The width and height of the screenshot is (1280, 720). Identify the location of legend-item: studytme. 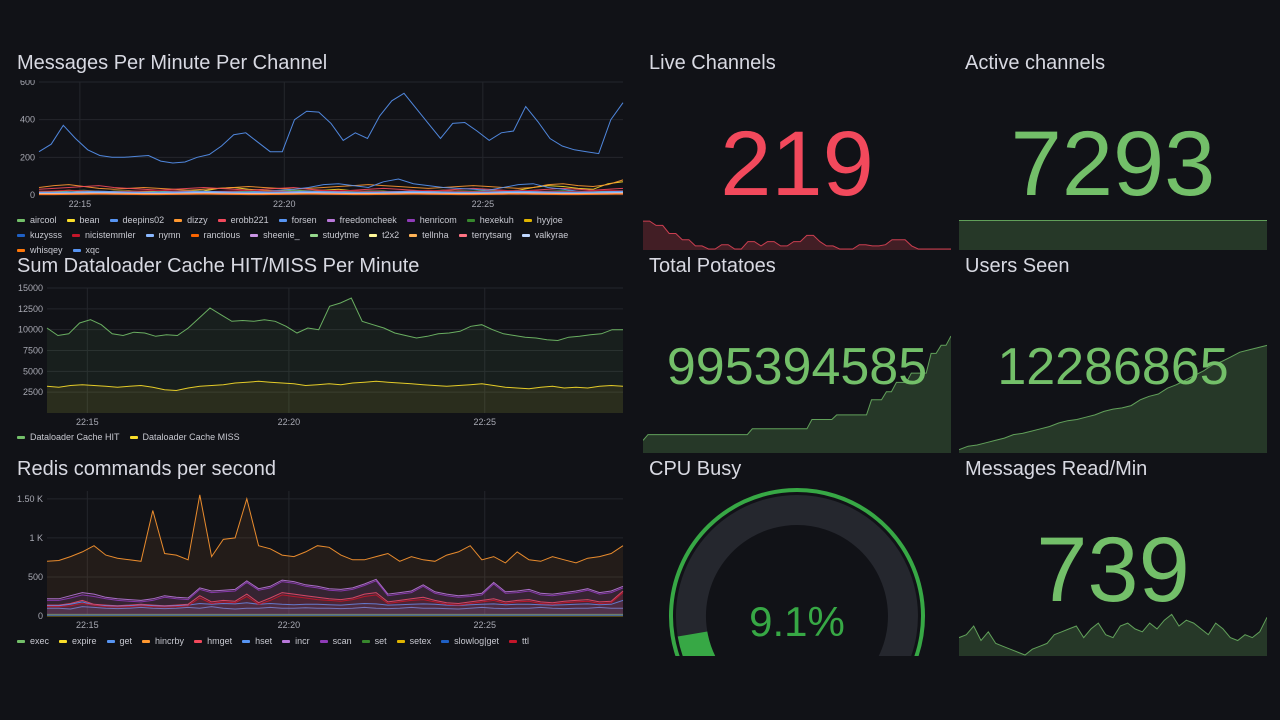
(334, 235).